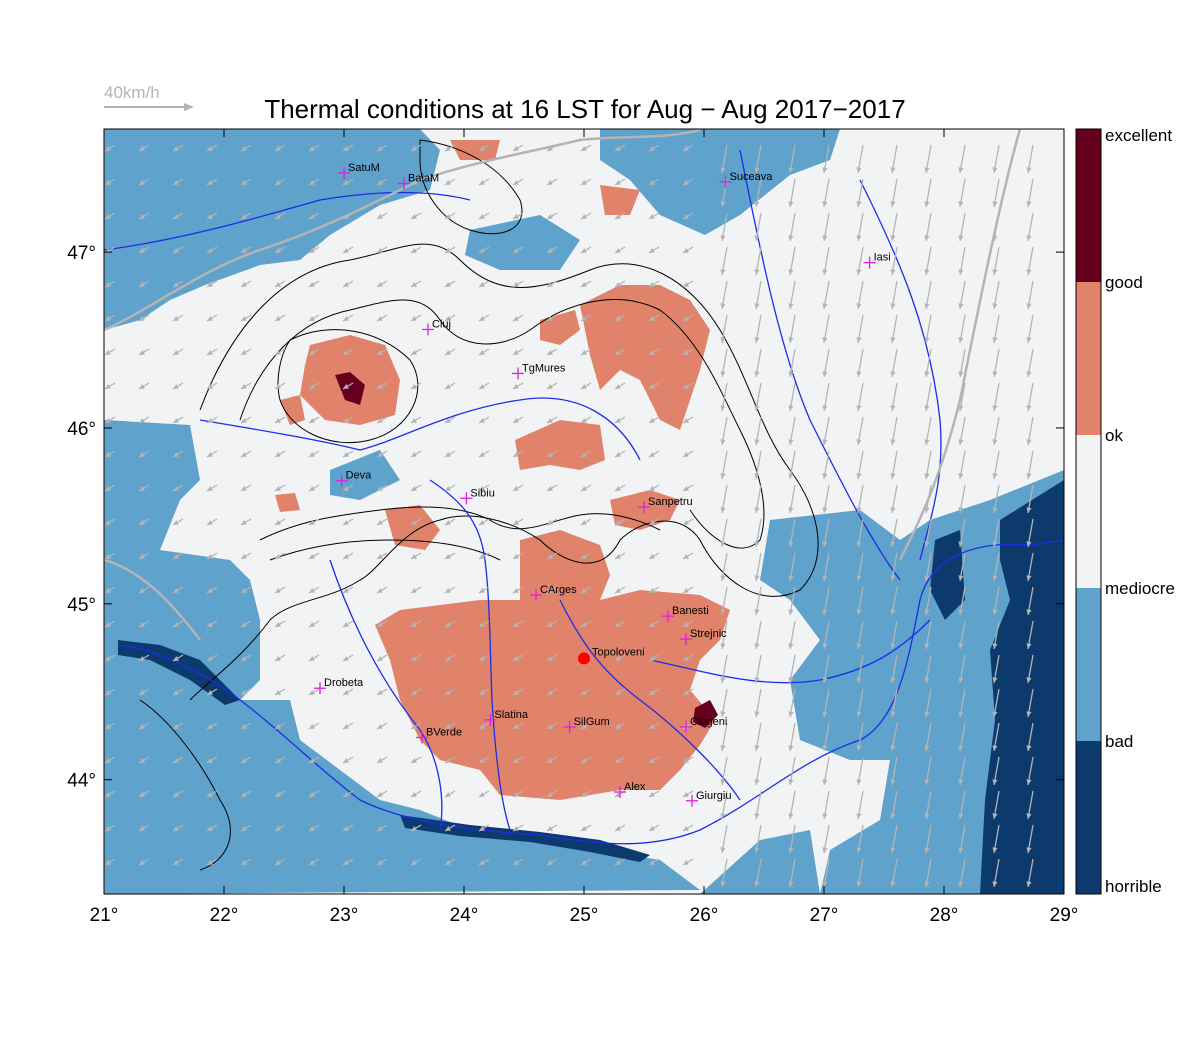 This screenshot has width=1200, height=1055. I want to click on city-label: Strejnic, so click(708, 634).